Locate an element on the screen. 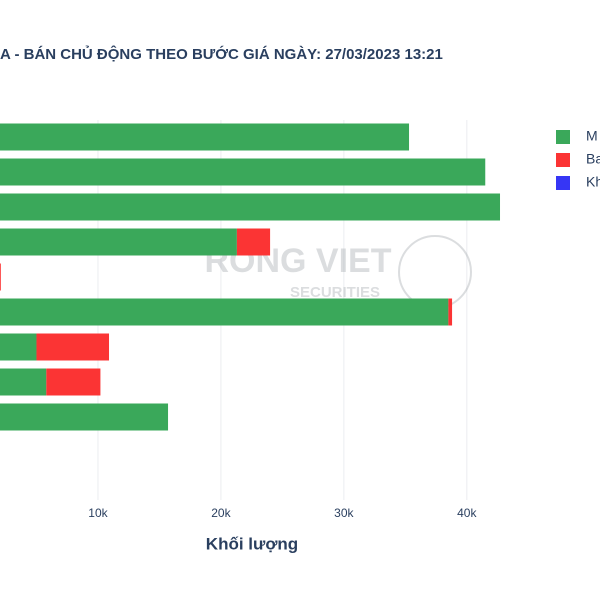 Image resolution: width=600 pixels, height=600 pixels. x-tick-label: 20k is located at coordinates (221, 513).